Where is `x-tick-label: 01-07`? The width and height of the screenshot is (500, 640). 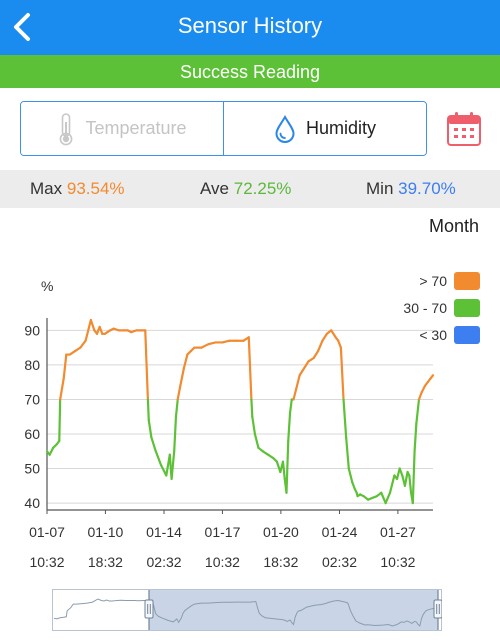 x-tick-label: 01-07 is located at coordinates (47, 532).